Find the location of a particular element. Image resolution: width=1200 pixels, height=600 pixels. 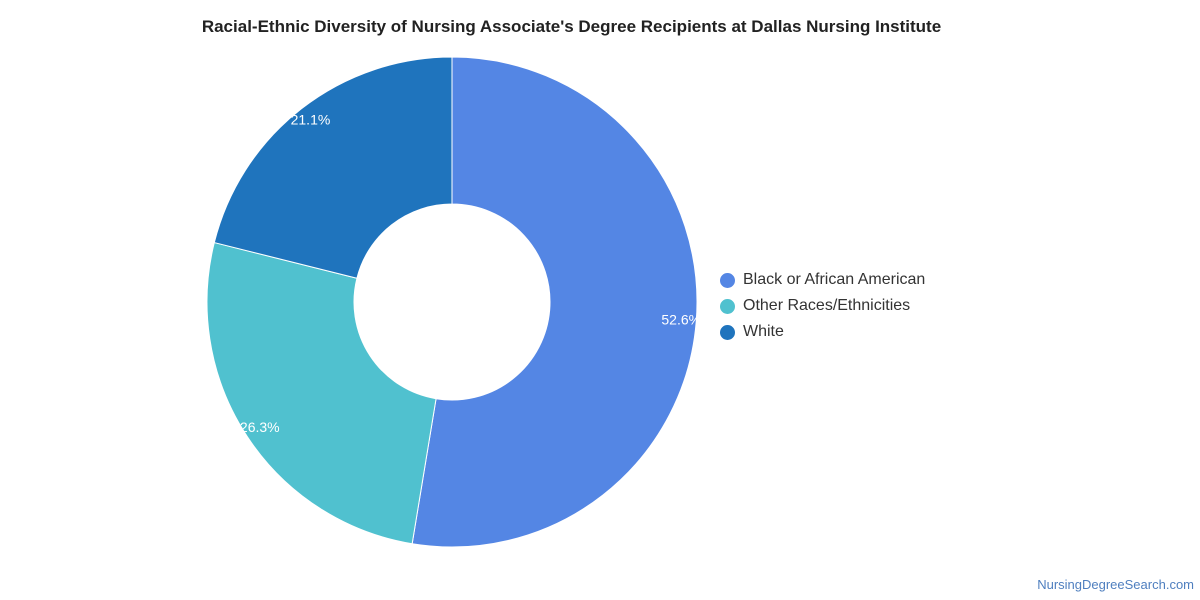

slice-value-label: 26.3% is located at coordinates (260, 427).